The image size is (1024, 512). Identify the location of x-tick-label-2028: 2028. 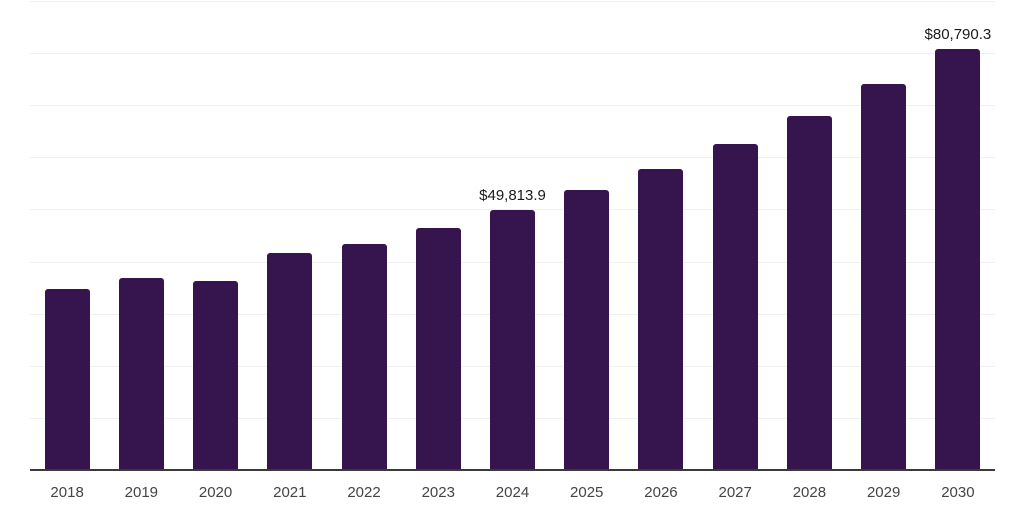
(809, 492).